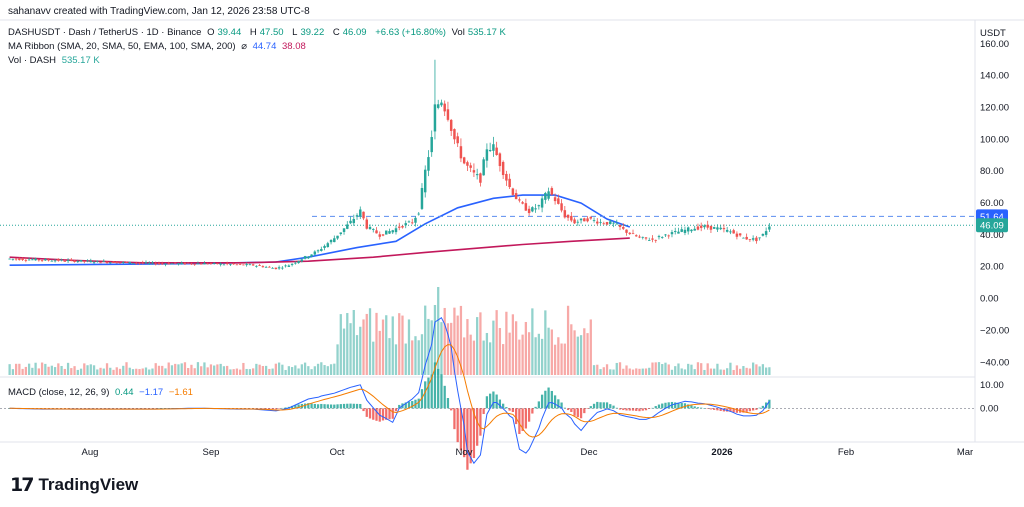  What do you see at coordinates (55, 60) in the screenshot?
I see `volume-legend: Vol · DASH 535.17 K` at bounding box center [55, 60].